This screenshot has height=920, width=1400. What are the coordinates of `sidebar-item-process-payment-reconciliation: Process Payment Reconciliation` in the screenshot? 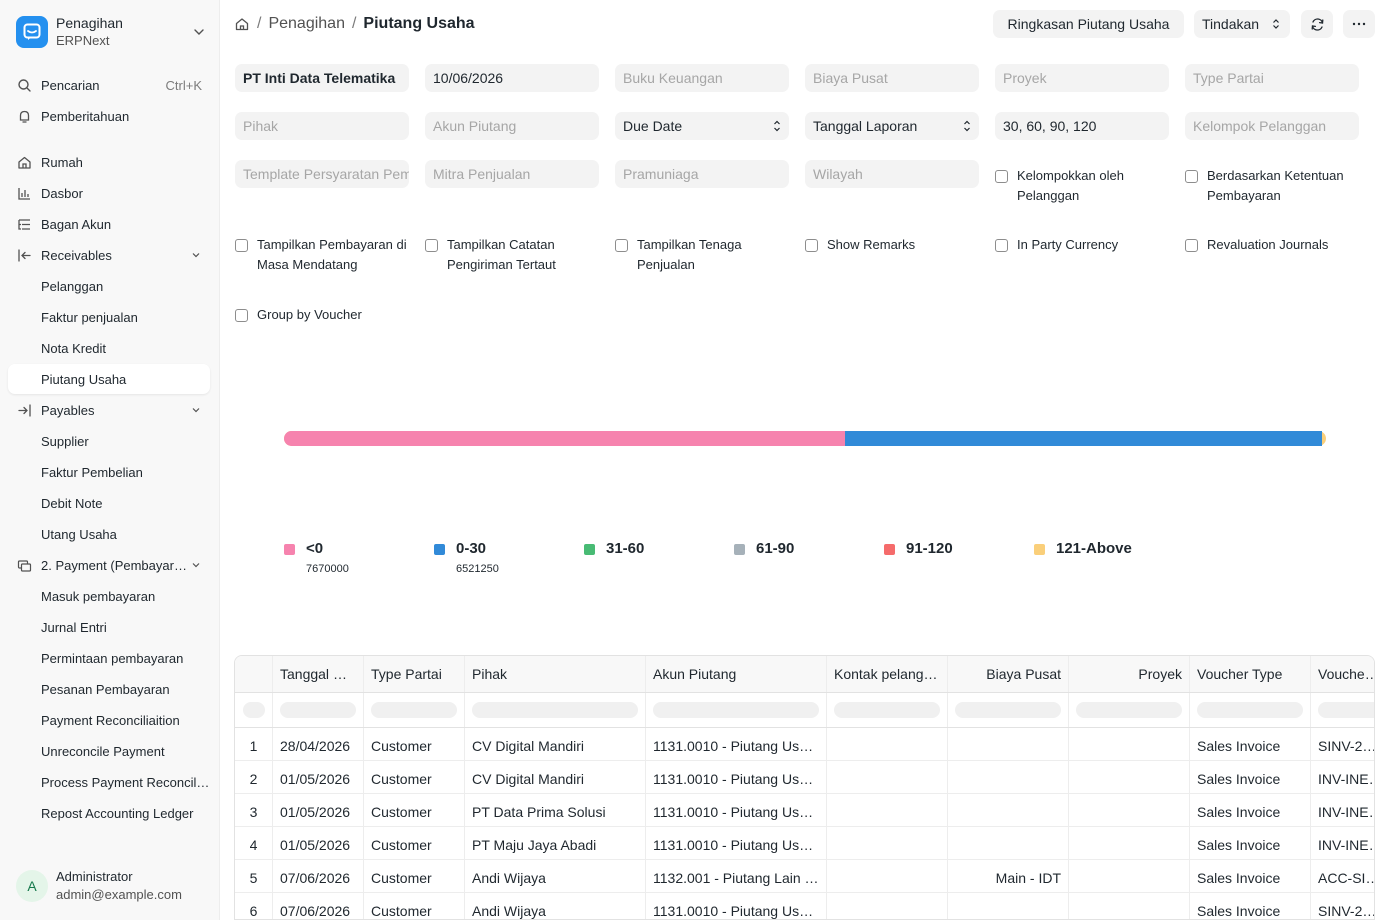 It's located at (109, 782).